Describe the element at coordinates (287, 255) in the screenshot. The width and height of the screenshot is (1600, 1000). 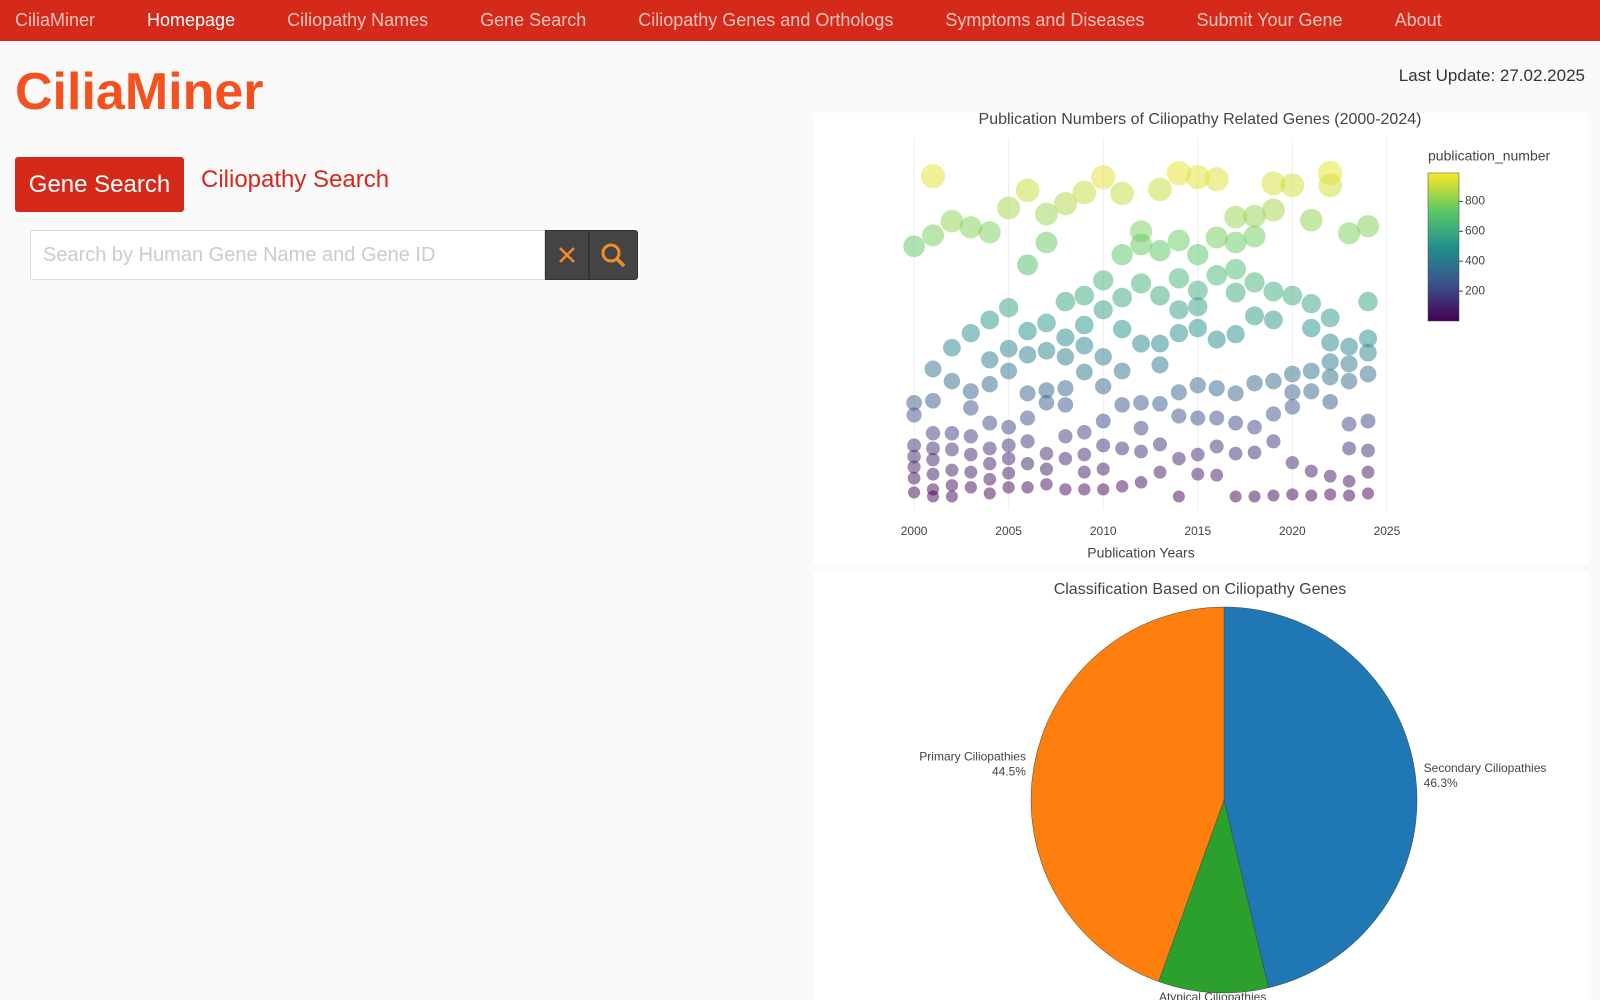
I see `search-input` at that location.